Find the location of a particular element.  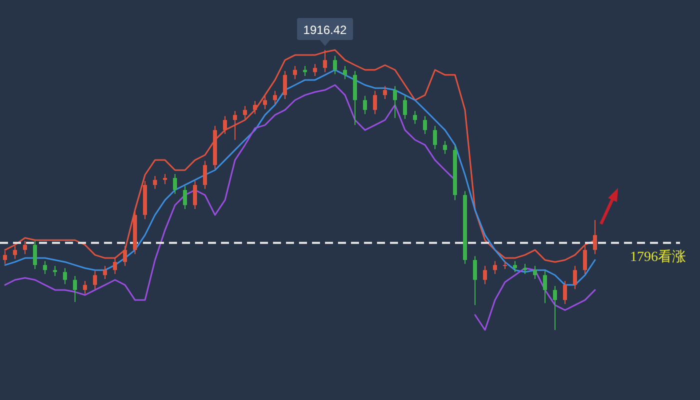

annotation: 1916.42 is located at coordinates (325, 30).